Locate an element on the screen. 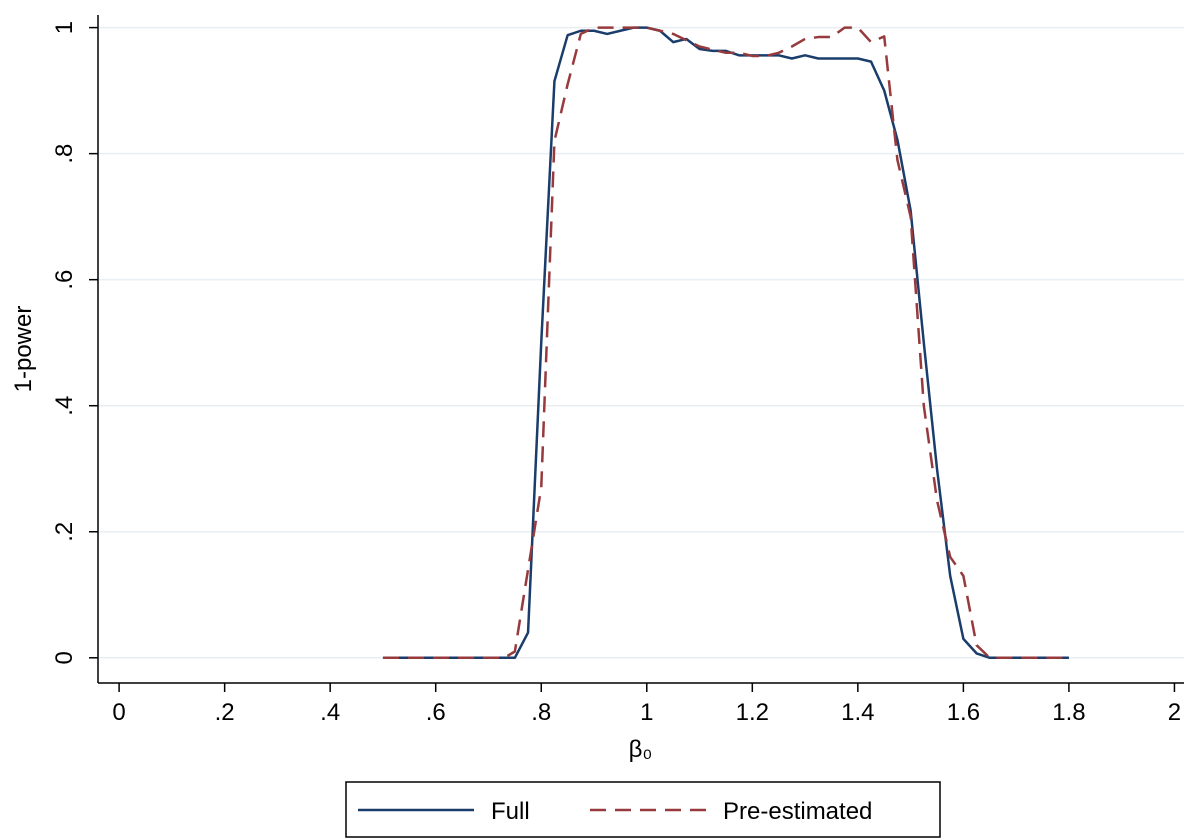 The height and width of the screenshot is (839, 1185). y-tick-label: 1 is located at coordinates (64, 27).